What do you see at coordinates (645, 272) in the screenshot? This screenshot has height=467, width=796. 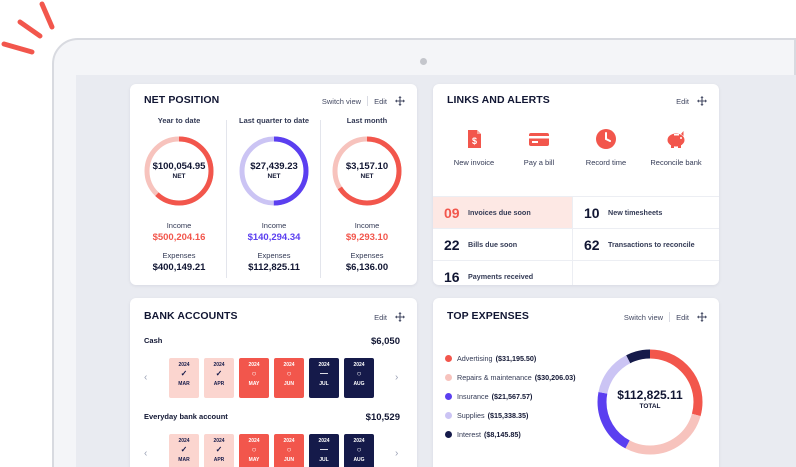 I see `alert-empty-cell` at bounding box center [645, 272].